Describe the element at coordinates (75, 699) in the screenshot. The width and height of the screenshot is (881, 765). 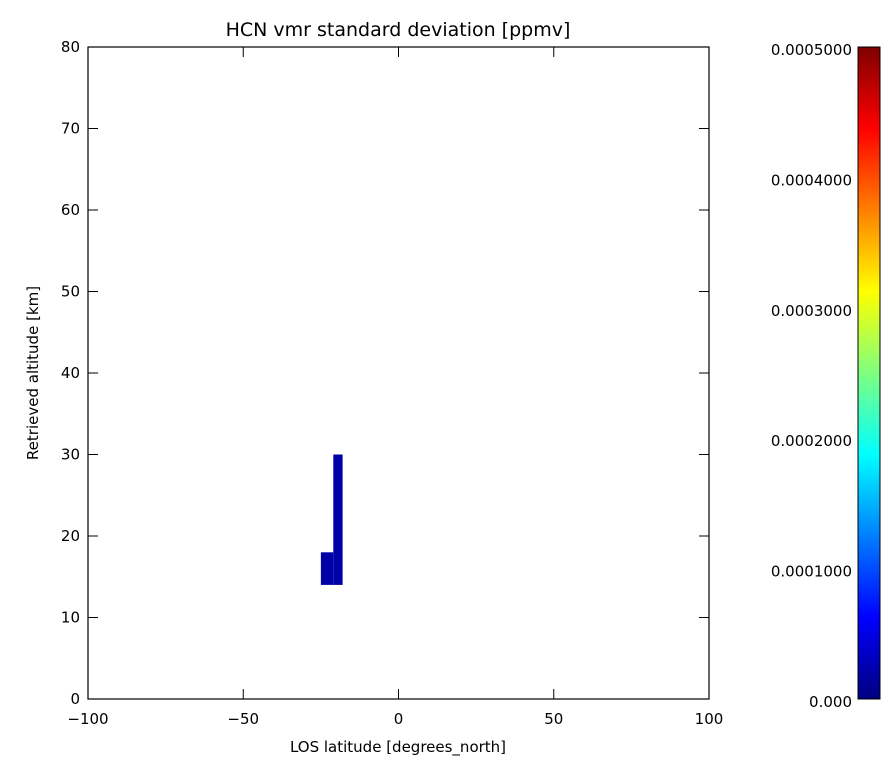
I see `y-tick-label: 0` at that location.